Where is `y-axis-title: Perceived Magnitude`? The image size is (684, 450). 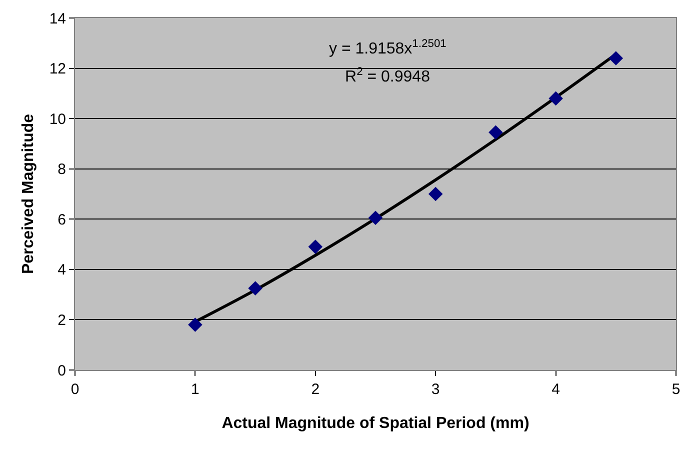 y-axis-title: Perceived Magnitude is located at coordinates (28, 194).